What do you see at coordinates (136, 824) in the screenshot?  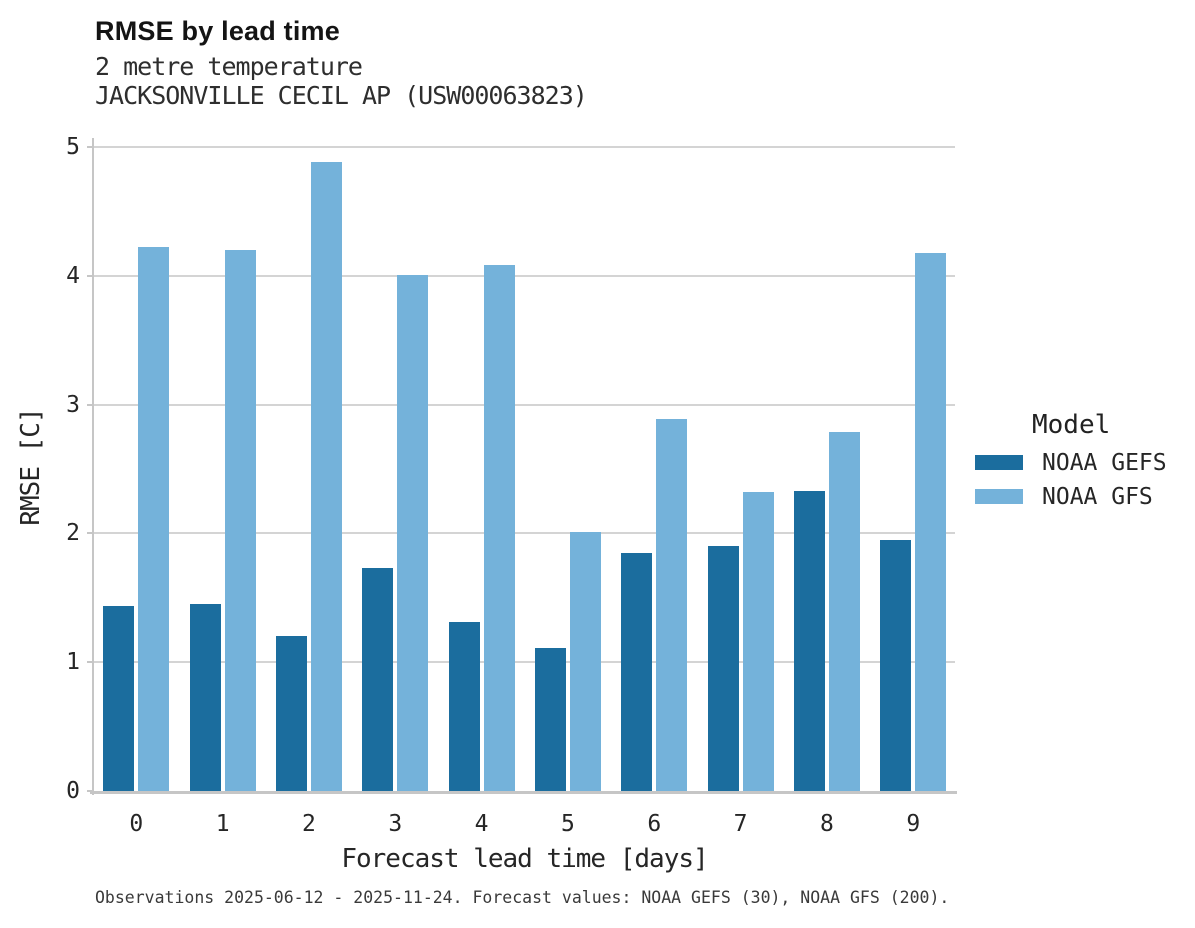 I see `x-tick-label-0: 0` at bounding box center [136, 824].